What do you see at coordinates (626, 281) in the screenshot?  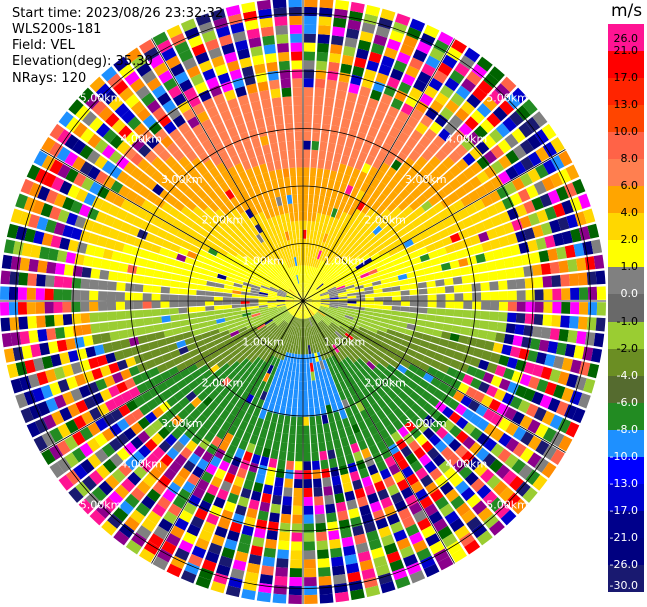 I see `colorbar-segment` at bounding box center [626, 281].